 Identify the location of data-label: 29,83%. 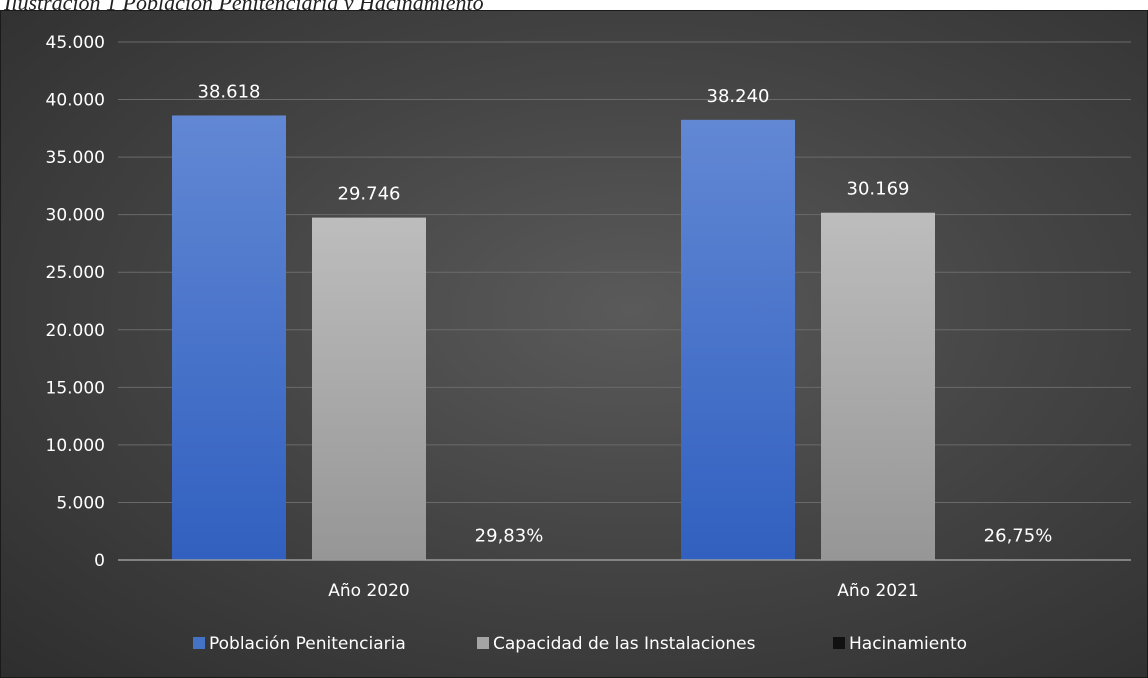
(509, 536).